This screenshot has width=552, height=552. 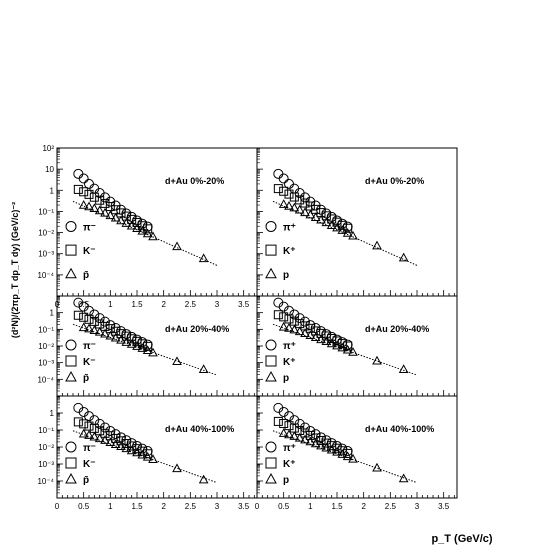 What do you see at coordinates (363, 506) in the screenshot?
I see `x-tick-label: 2` at bounding box center [363, 506].